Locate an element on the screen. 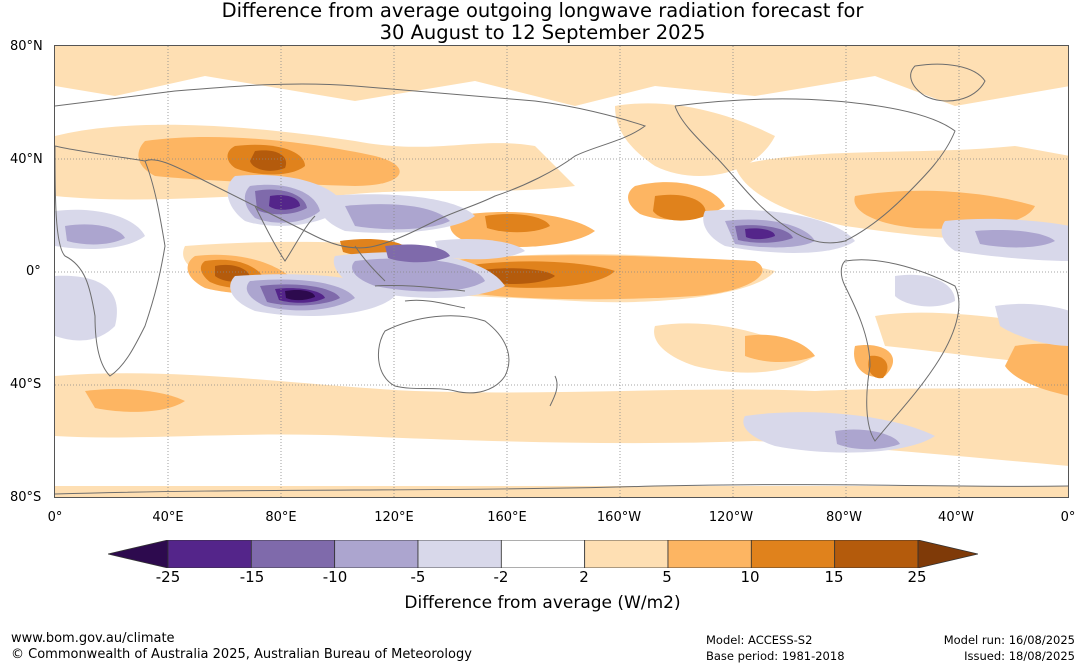 Image resolution: width=1085 pixels, height=667 pixels. colorbar-segments is located at coordinates (543, 554).